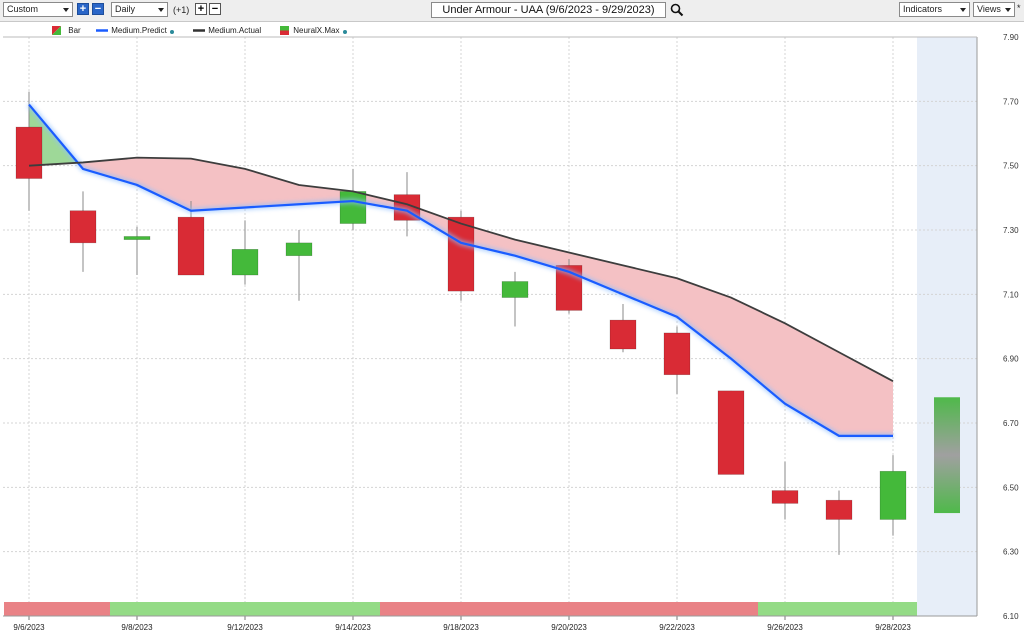 The width and height of the screenshot is (1024, 638). I want to click on decrease-offset-button: −, so click(215, 9).